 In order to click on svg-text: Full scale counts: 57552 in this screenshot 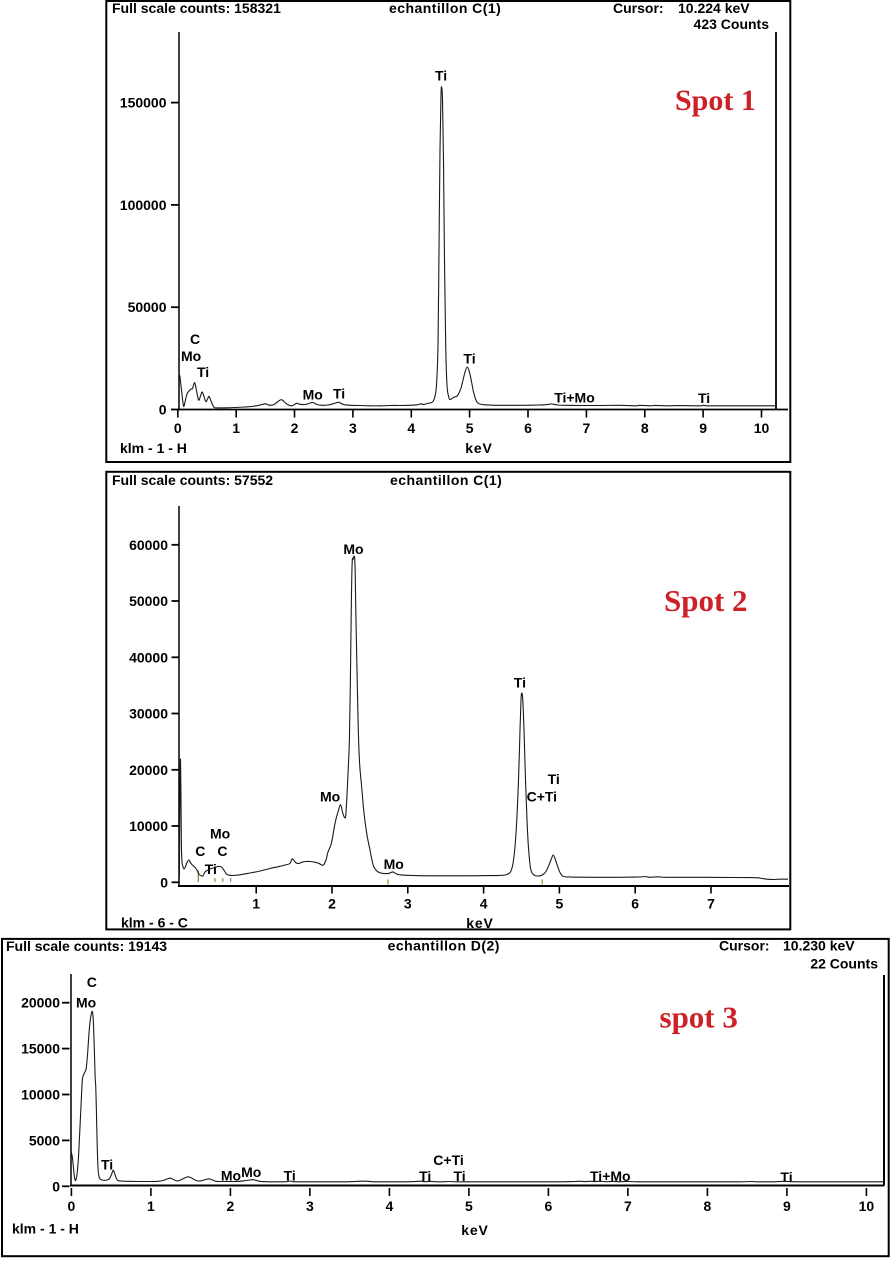, I will do `click(192, 480)`.